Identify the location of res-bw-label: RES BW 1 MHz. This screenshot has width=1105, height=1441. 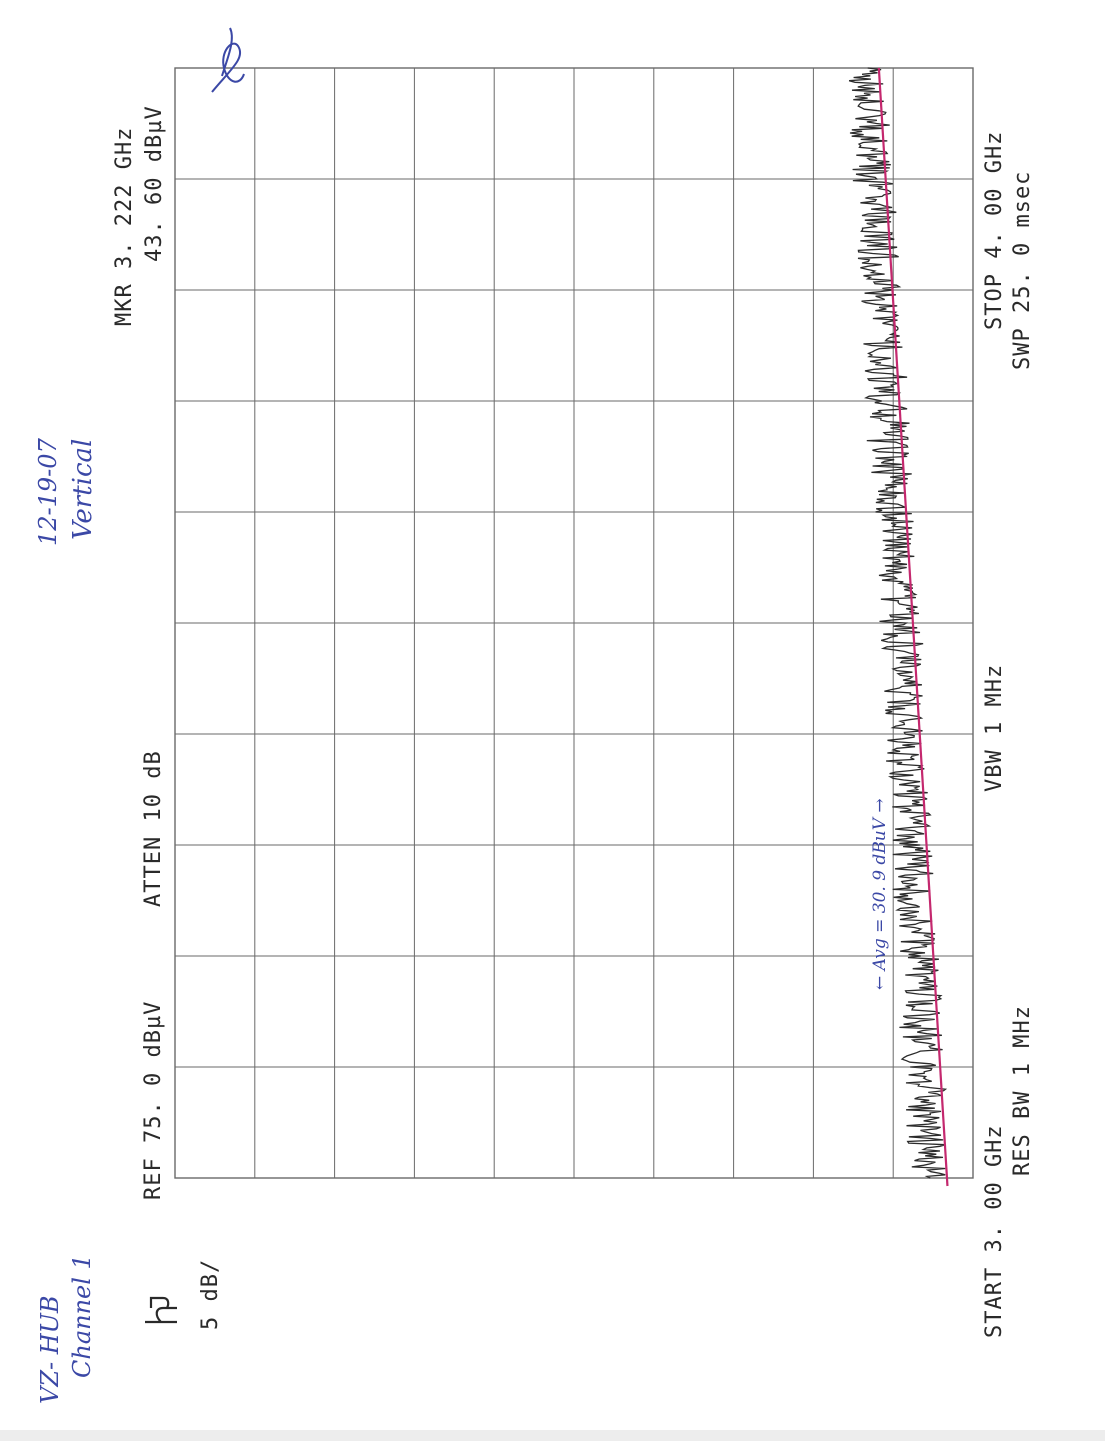
(1022, 1090).